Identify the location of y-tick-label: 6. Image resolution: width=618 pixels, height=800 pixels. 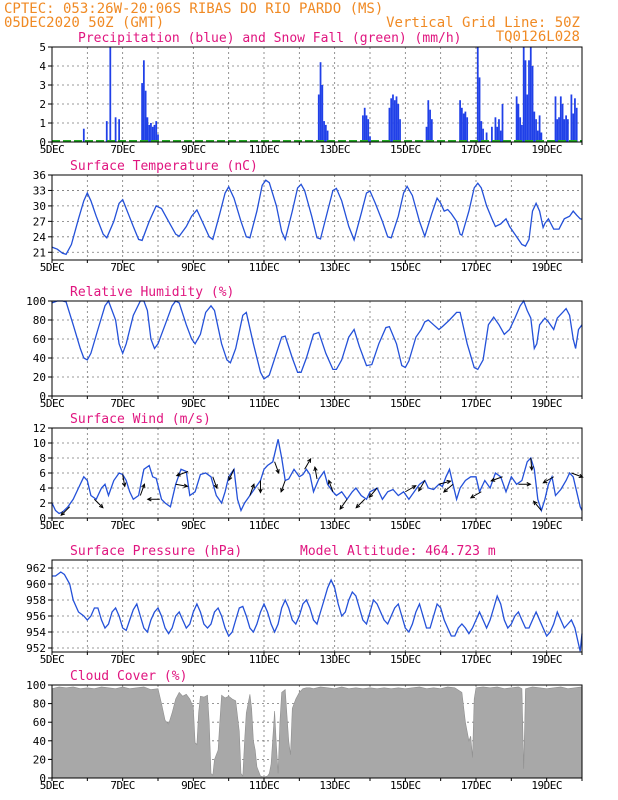
(42, 473).